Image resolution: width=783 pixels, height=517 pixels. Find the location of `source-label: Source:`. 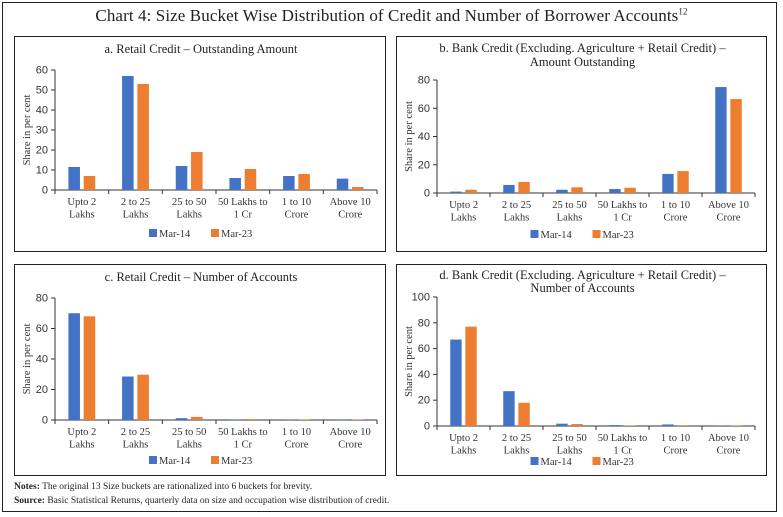

source-label: Source: is located at coordinates (29, 501).